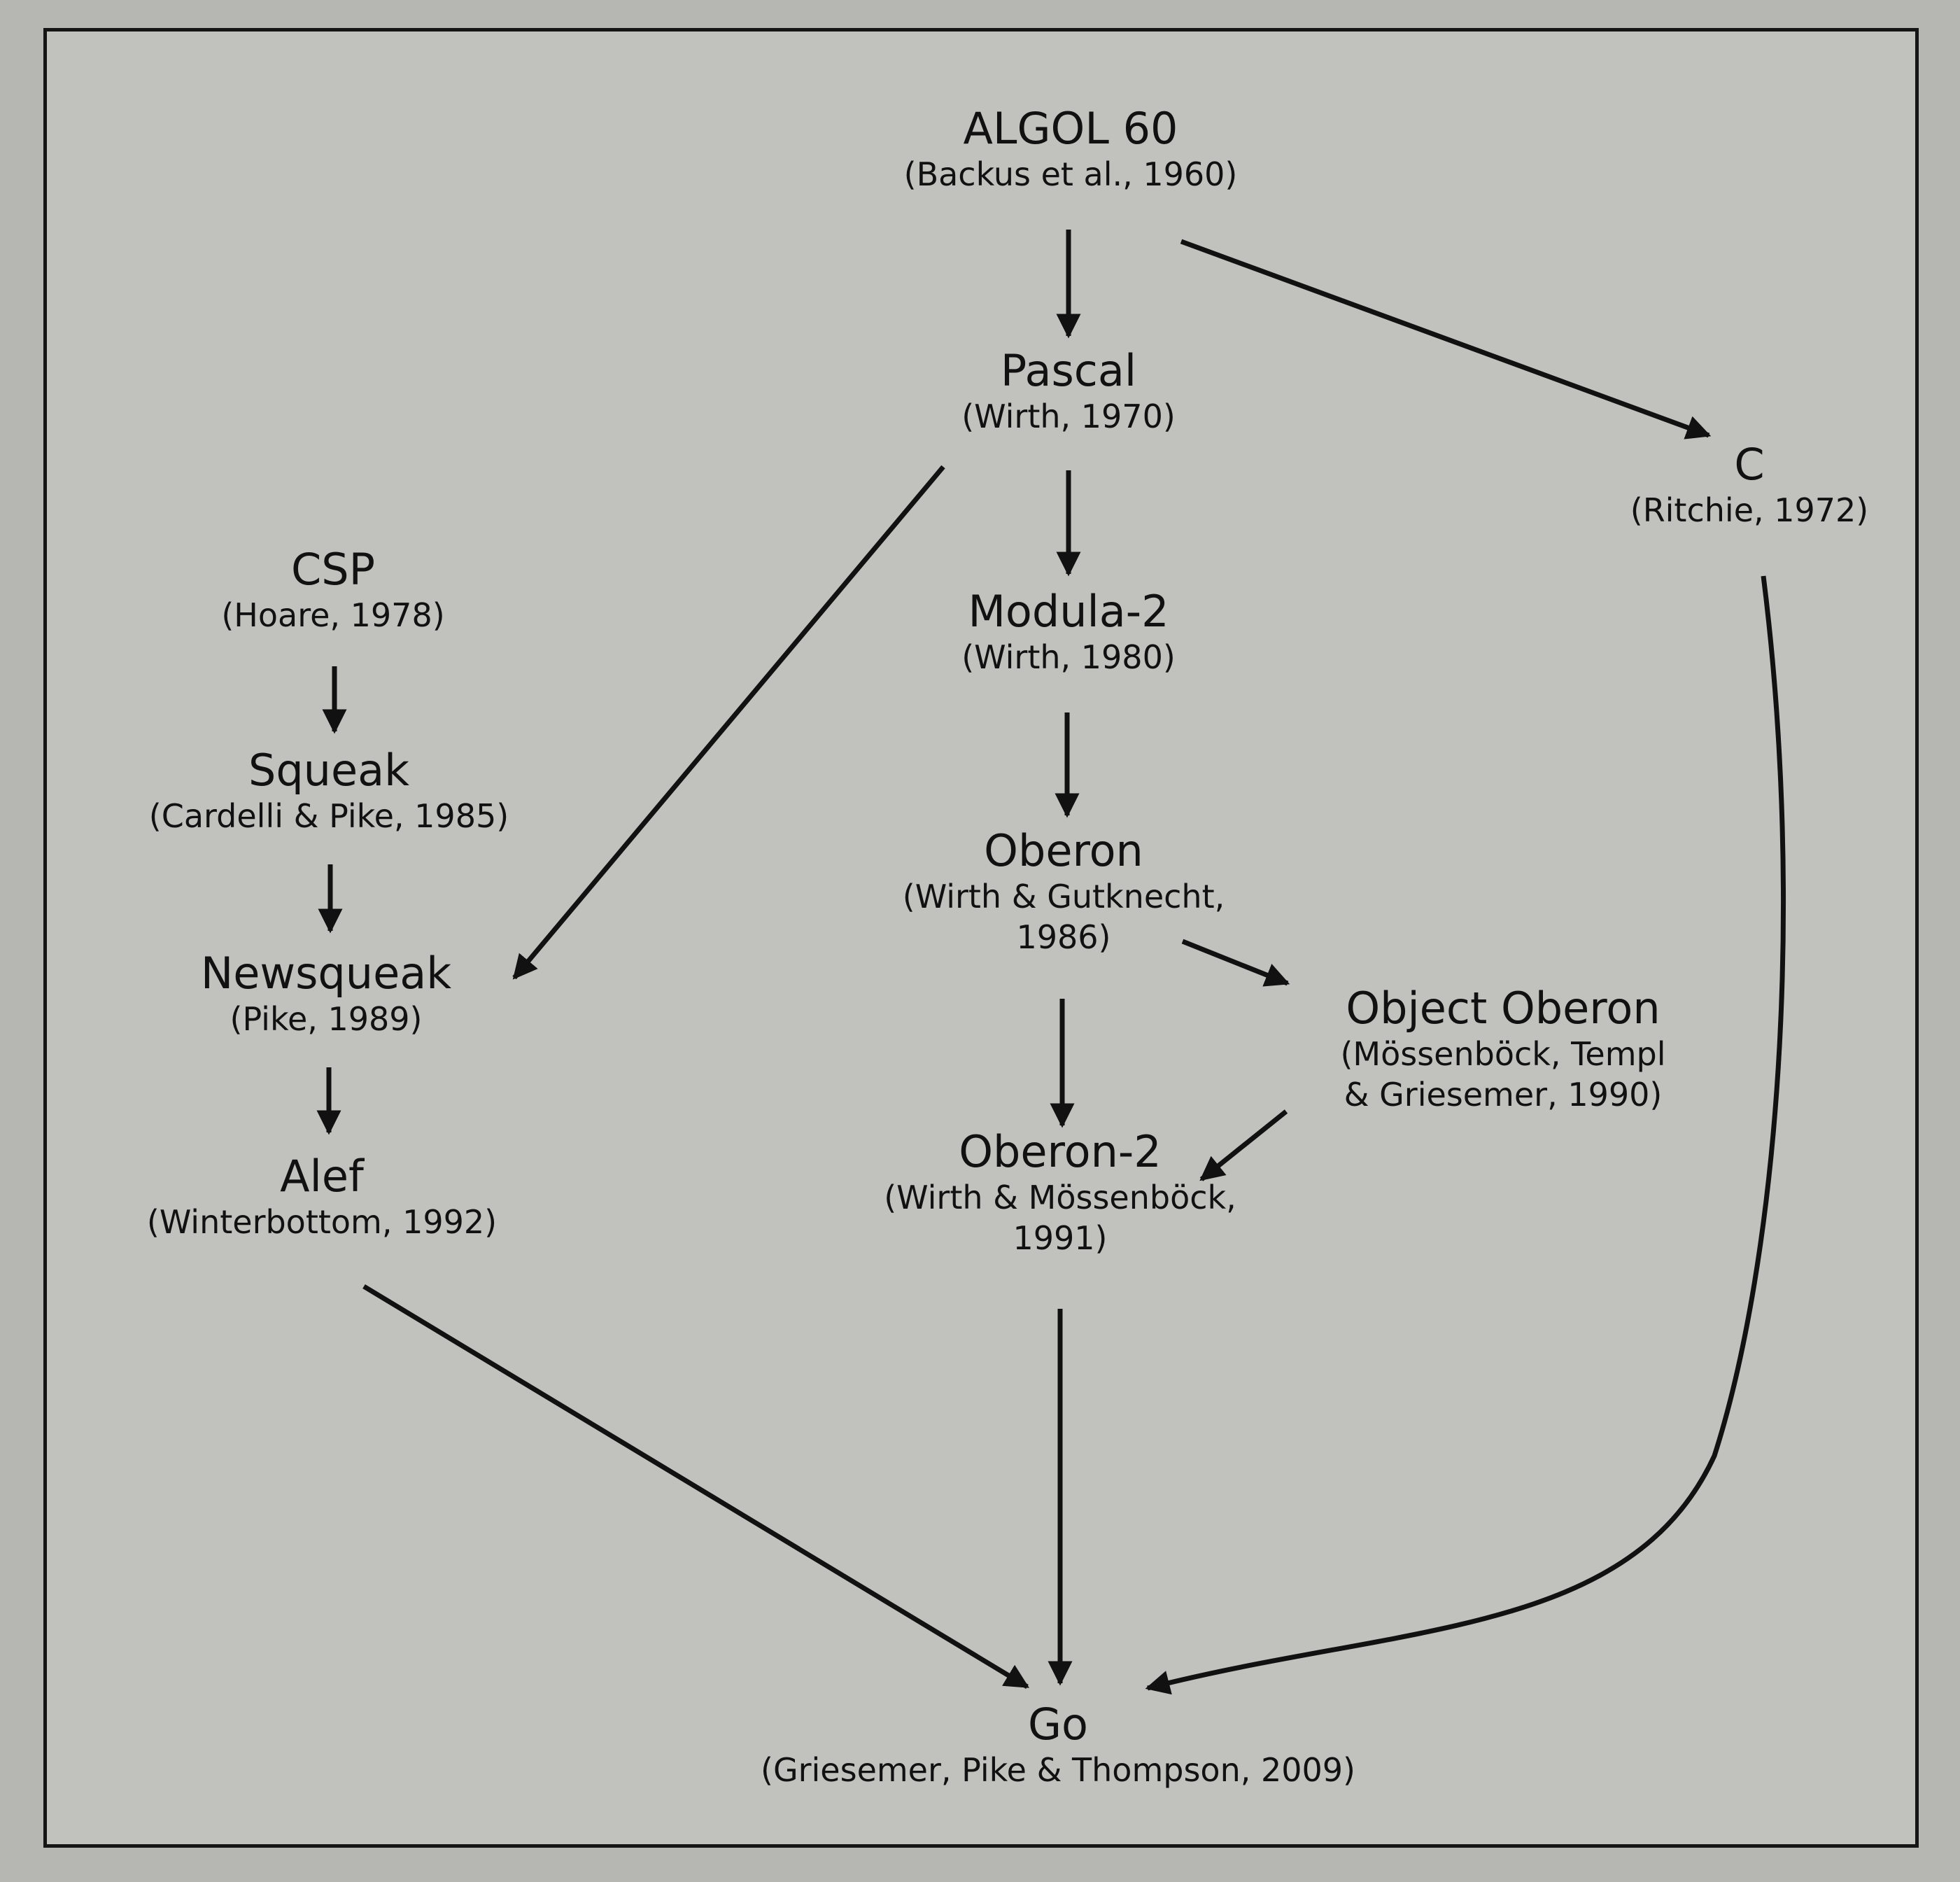 This screenshot has height=1882, width=1960. I want to click on edge-object-oberon-oberon2, so click(1244, 1145).